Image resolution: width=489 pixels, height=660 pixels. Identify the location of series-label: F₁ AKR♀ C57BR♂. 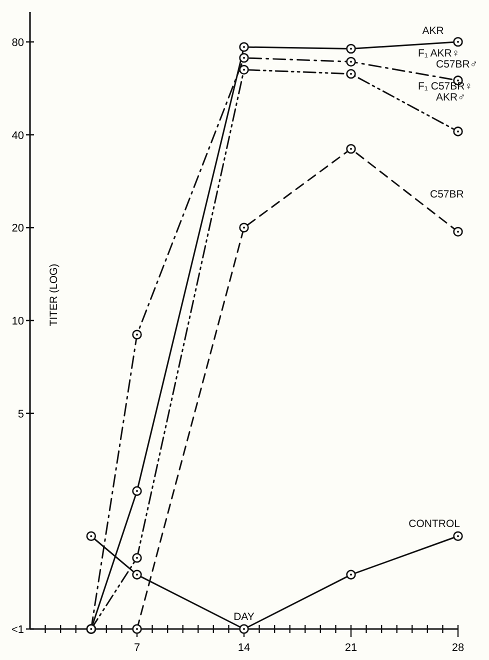
(448, 58).